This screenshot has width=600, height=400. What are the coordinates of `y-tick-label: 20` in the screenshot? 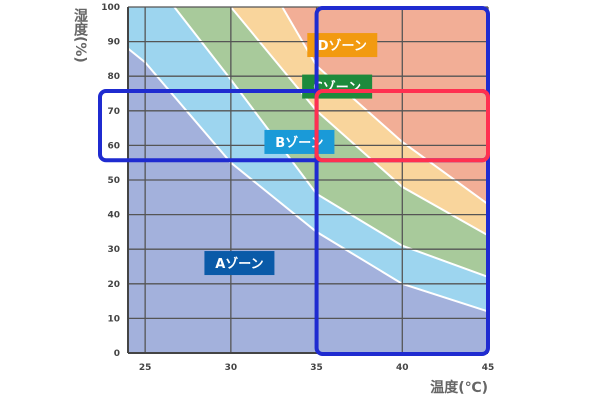 It's located at (113, 285).